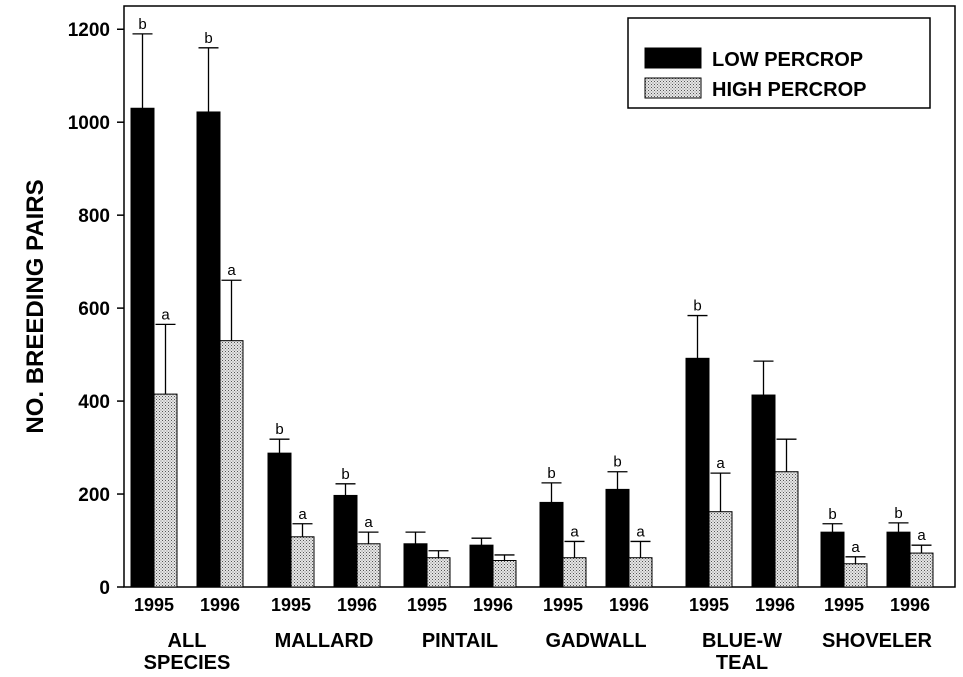 This screenshot has height=677, width=963. I want to click on y-axis-label: NO. BREEDING PAIRS, so click(35, 306).